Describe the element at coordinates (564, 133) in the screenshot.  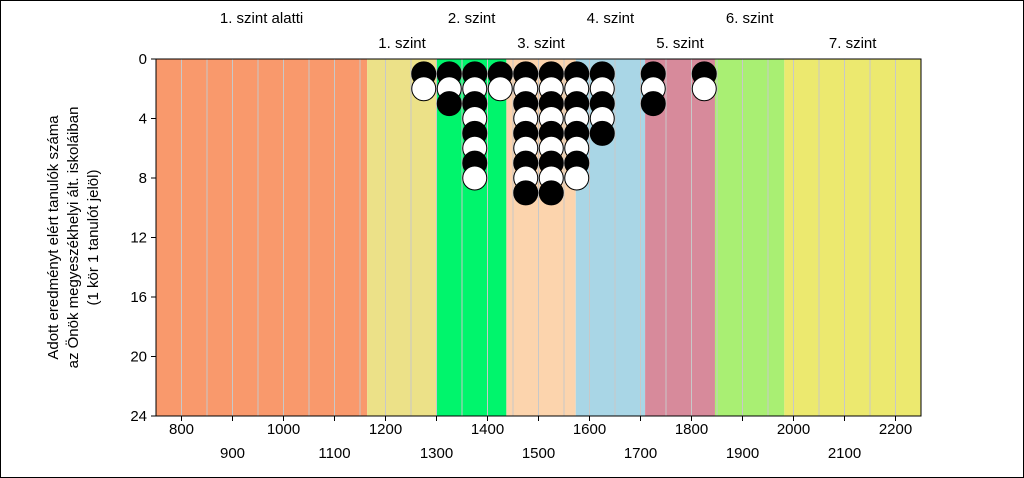
I see `student-circles` at that location.